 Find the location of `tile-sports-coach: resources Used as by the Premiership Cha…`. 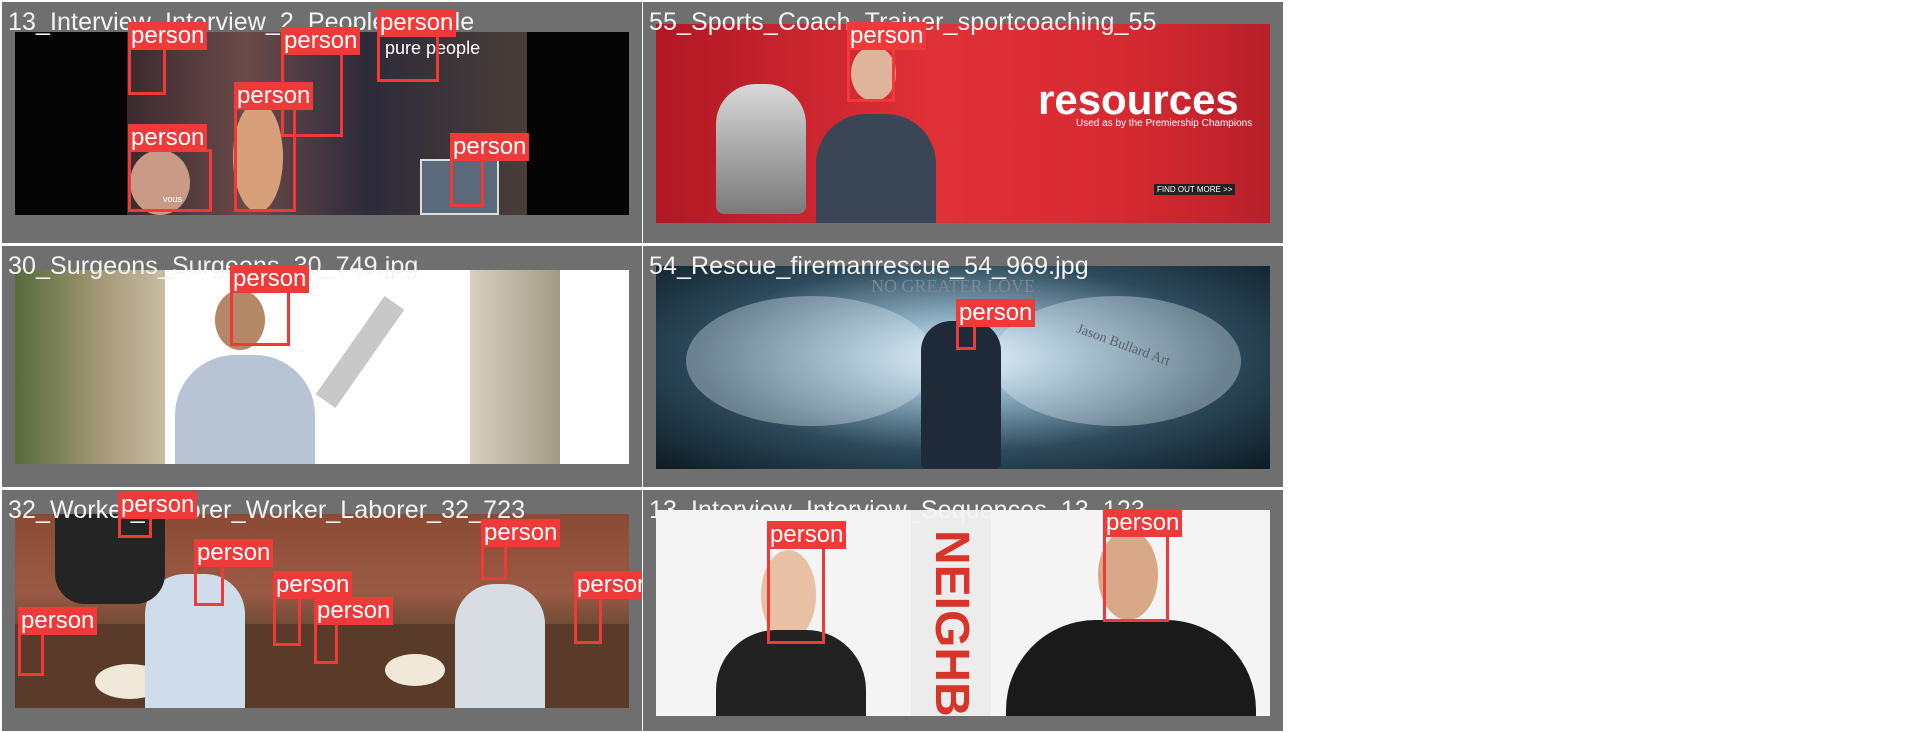

tile-sports-coach: resources Used as by the Premiership Cha… is located at coordinates (963, 122).